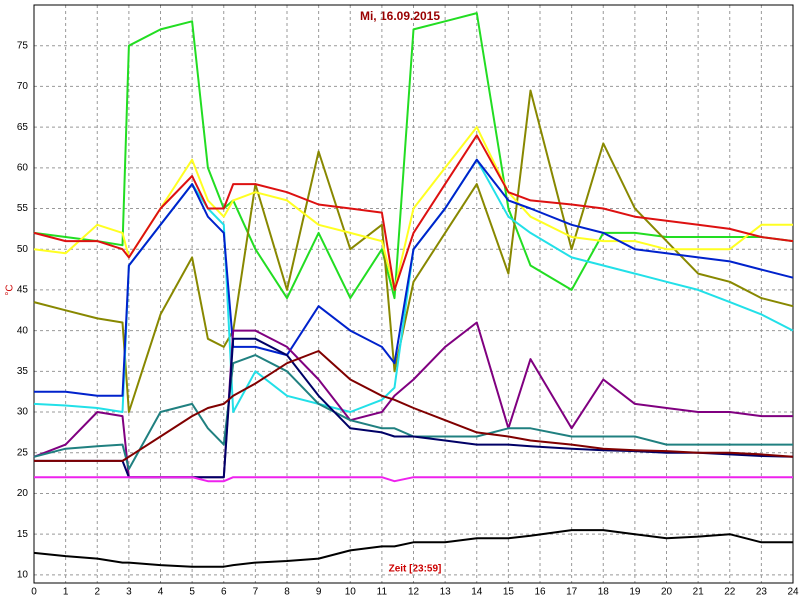 This screenshot has width=800, height=600. Describe the element at coordinates (23, 45) in the screenshot. I see `y-tick-label: 75` at that location.